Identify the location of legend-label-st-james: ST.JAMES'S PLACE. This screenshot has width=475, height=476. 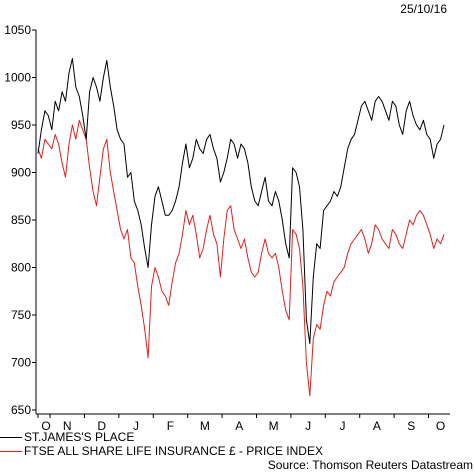
(79, 437).